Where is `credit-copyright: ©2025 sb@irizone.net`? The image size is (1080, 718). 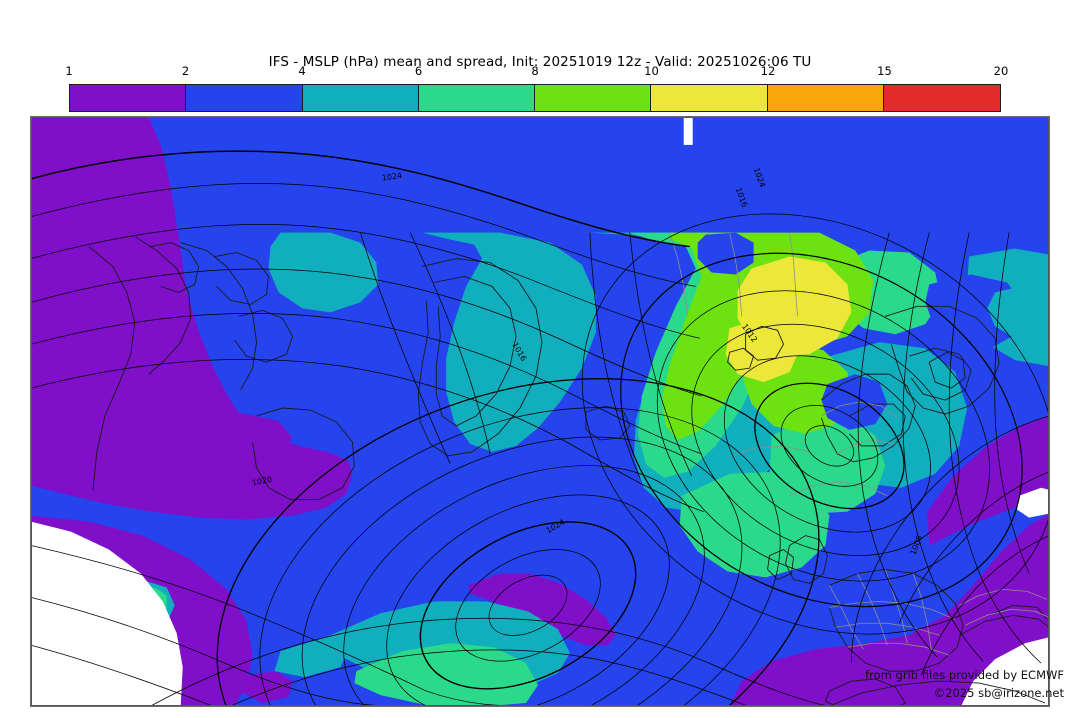 credit-copyright: ©2025 sb@irizone.net is located at coordinates (998, 693).